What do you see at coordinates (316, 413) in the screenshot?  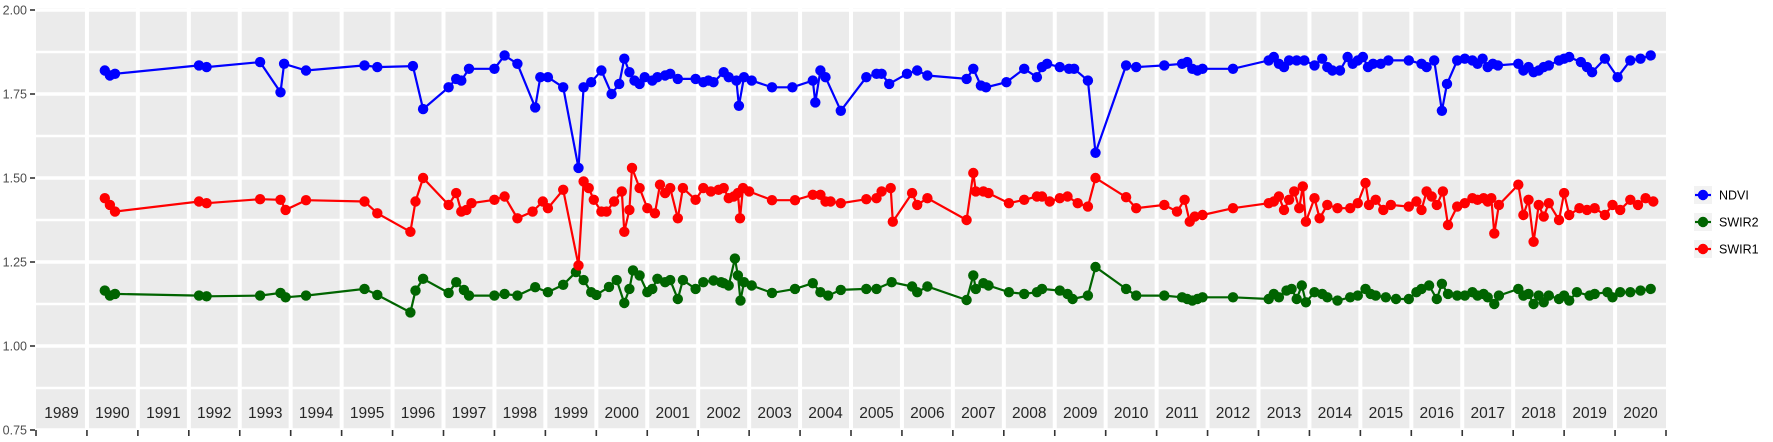 I see `x-axis-label: 1994` at bounding box center [316, 413].